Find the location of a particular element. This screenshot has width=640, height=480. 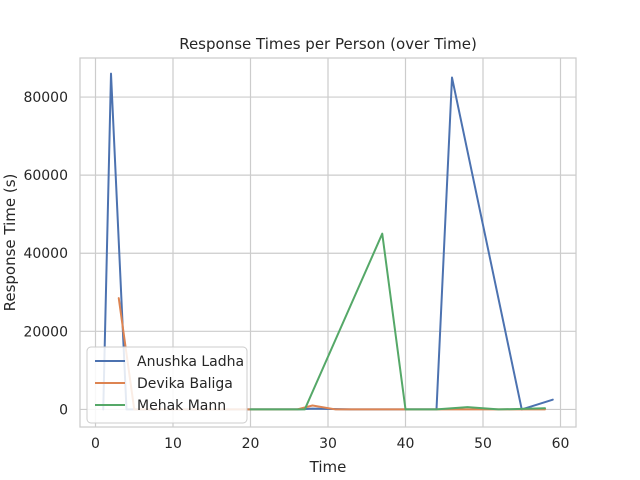

legend-entry: Anushka Ladha is located at coordinates (190, 362).